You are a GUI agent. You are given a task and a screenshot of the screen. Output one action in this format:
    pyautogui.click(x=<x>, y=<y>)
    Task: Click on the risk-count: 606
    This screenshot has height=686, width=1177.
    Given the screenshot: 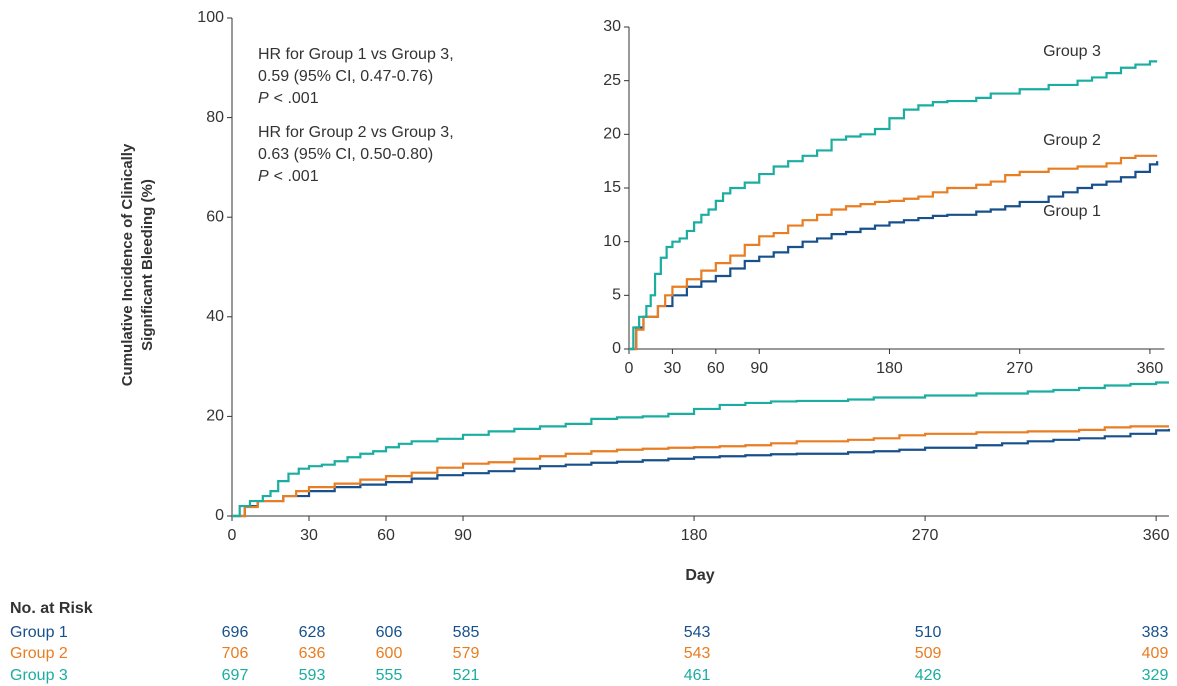 What is the action you would take?
    pyautogui.click(x=389, y=632)
    